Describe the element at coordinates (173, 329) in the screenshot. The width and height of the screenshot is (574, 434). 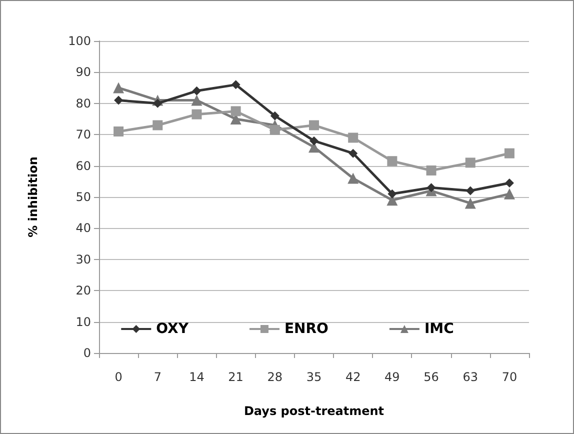
I see `legend-label: OXY` at that location.